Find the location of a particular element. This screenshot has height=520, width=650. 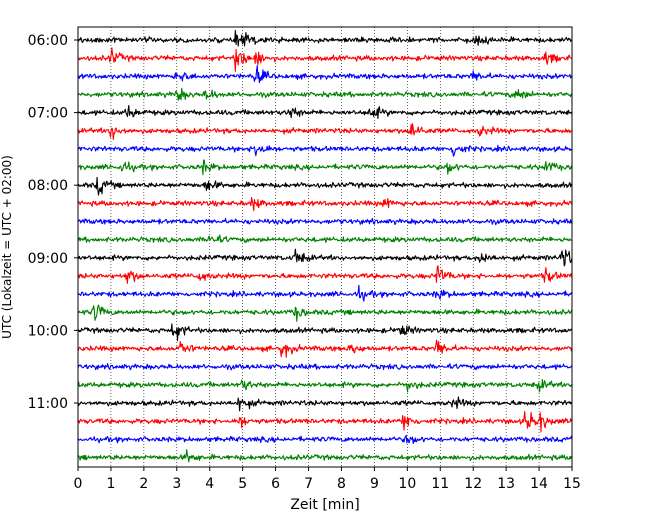

y-tick-label-5: 11:00 is located at coordinates (48, 404).